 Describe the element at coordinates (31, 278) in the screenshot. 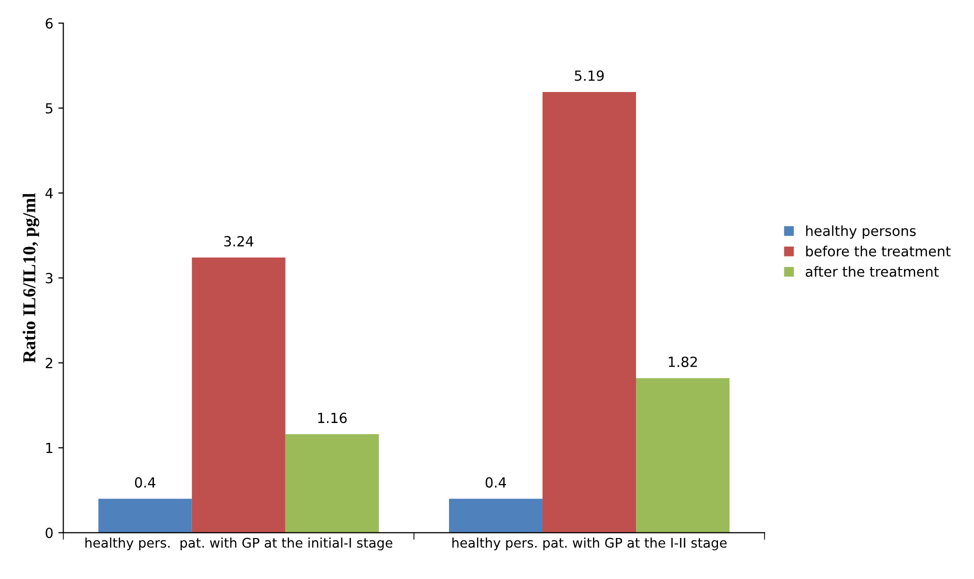

I see `y-axis-title: Ratio IL6/IL10, pg/ml` at that location.